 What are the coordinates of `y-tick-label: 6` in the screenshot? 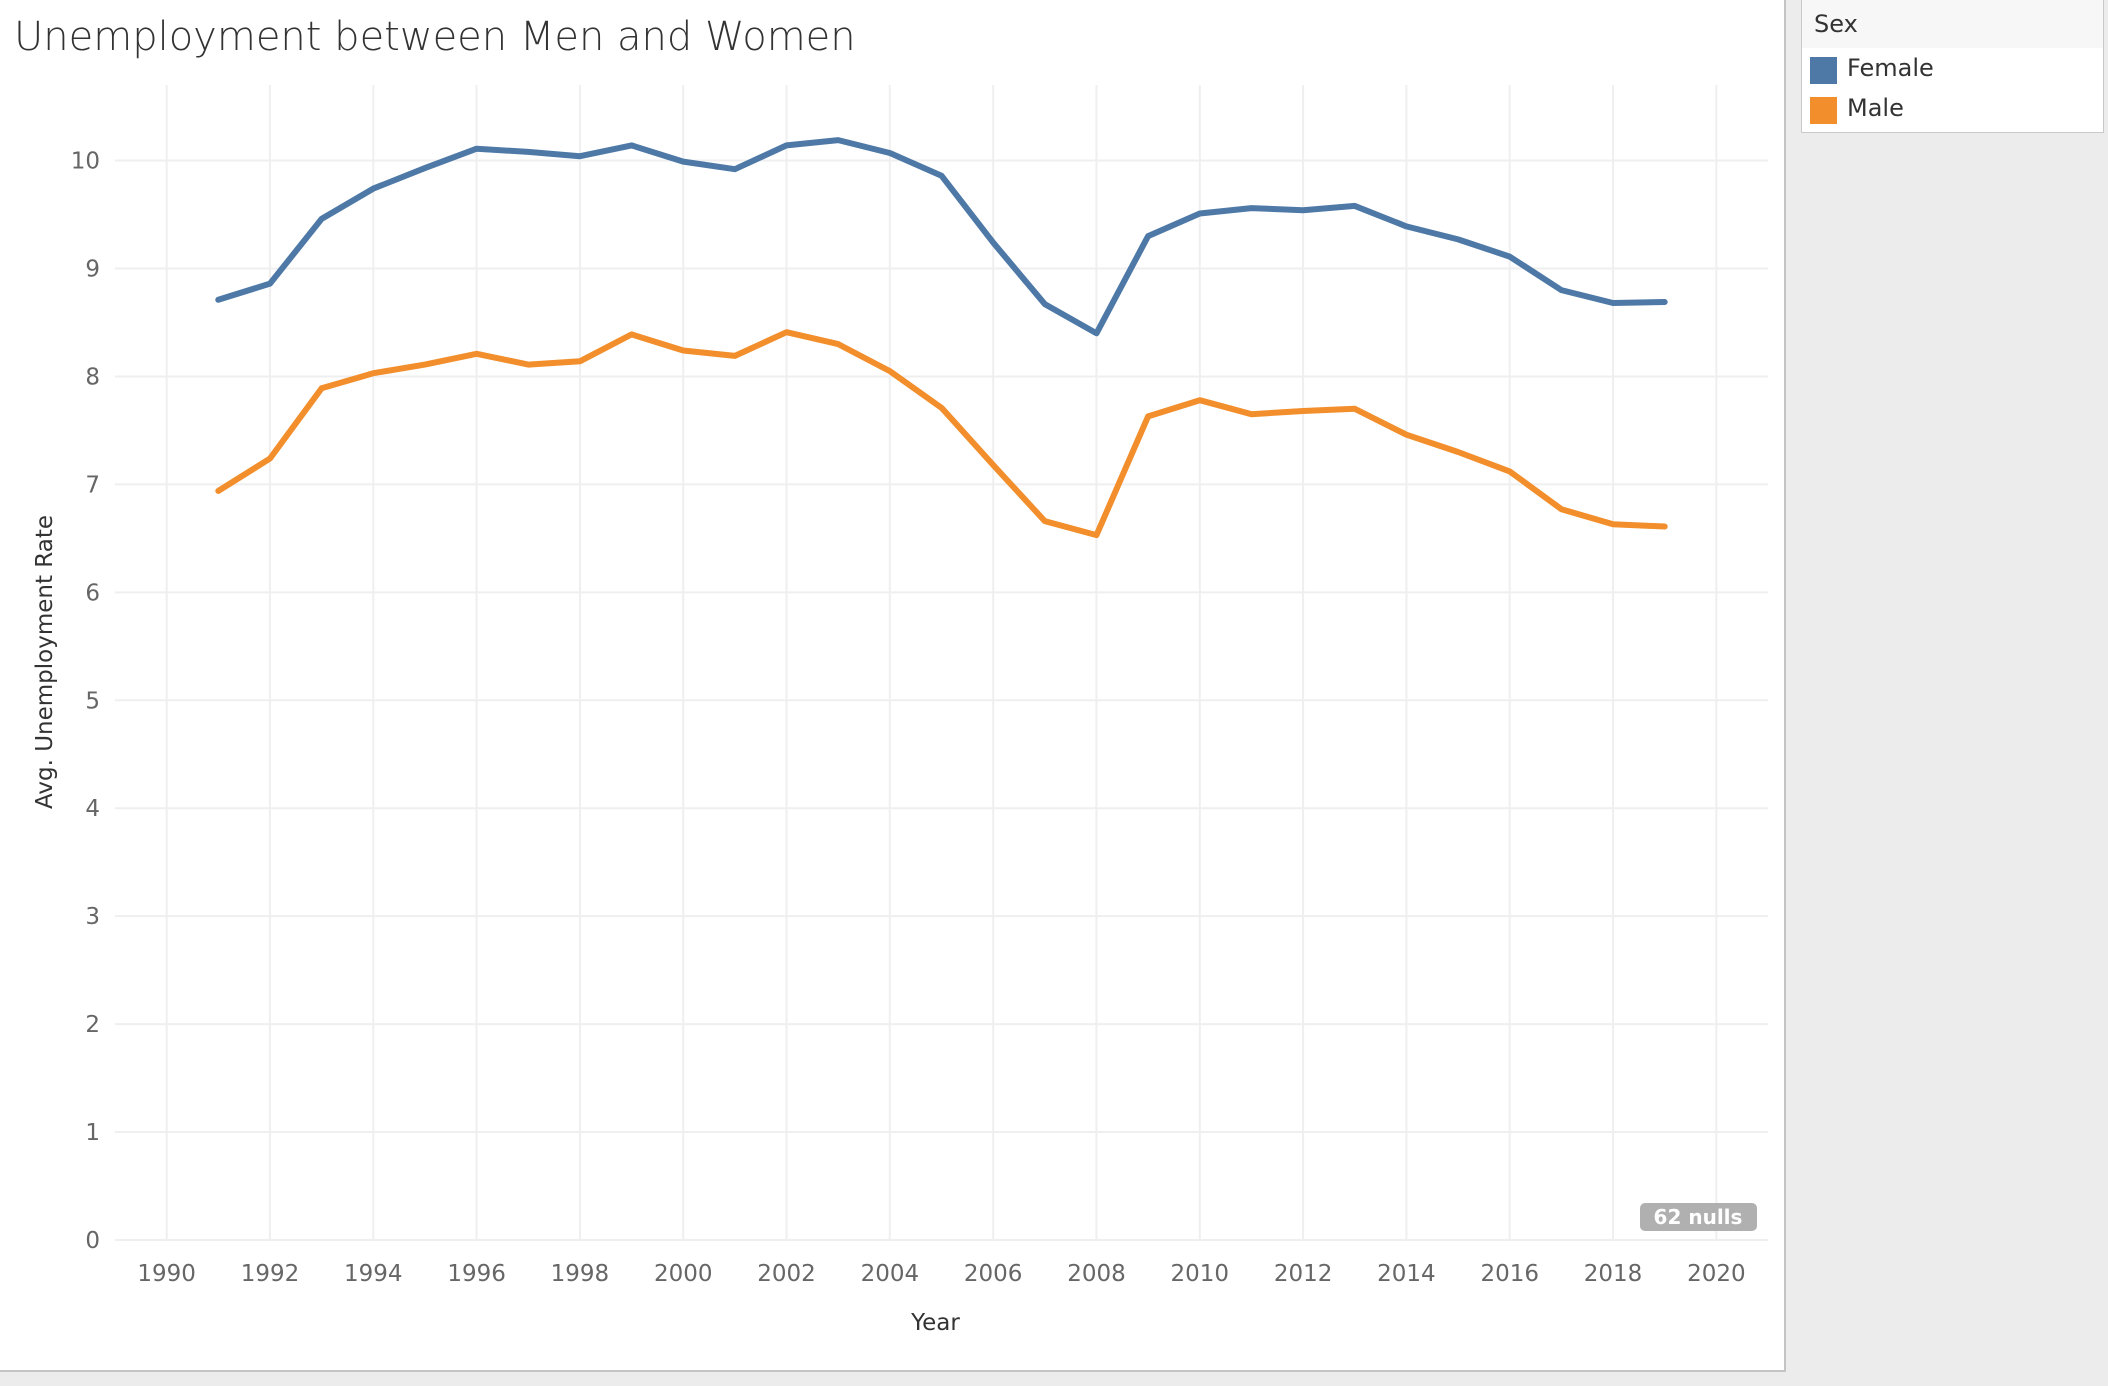 It's located at (92, 593).